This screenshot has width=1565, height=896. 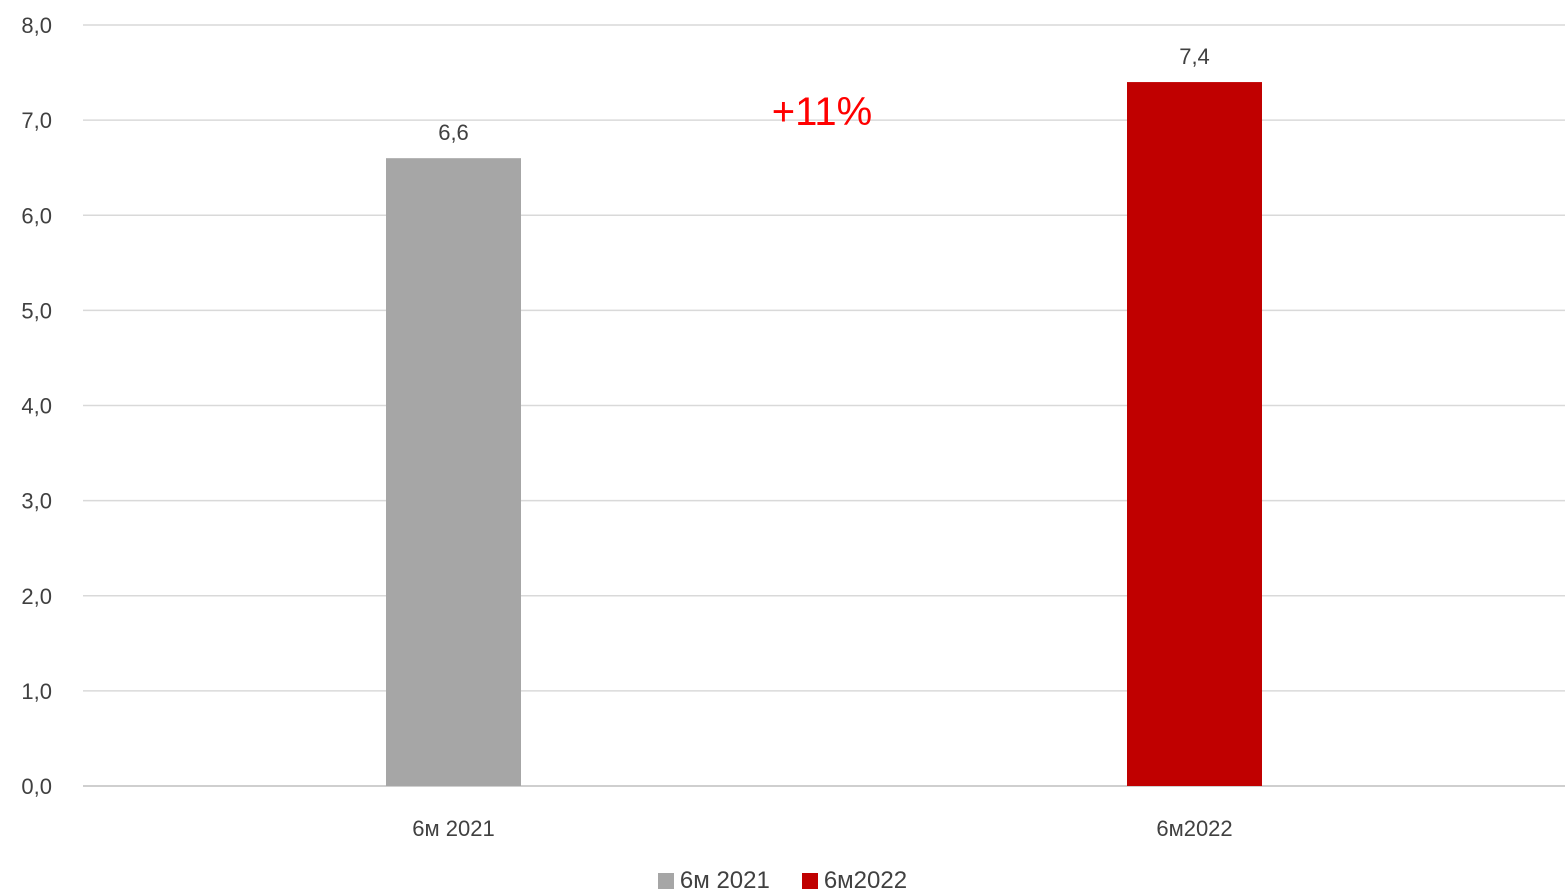 I want to click on y-tick-label: 8,0, so click(x=36, y=25).